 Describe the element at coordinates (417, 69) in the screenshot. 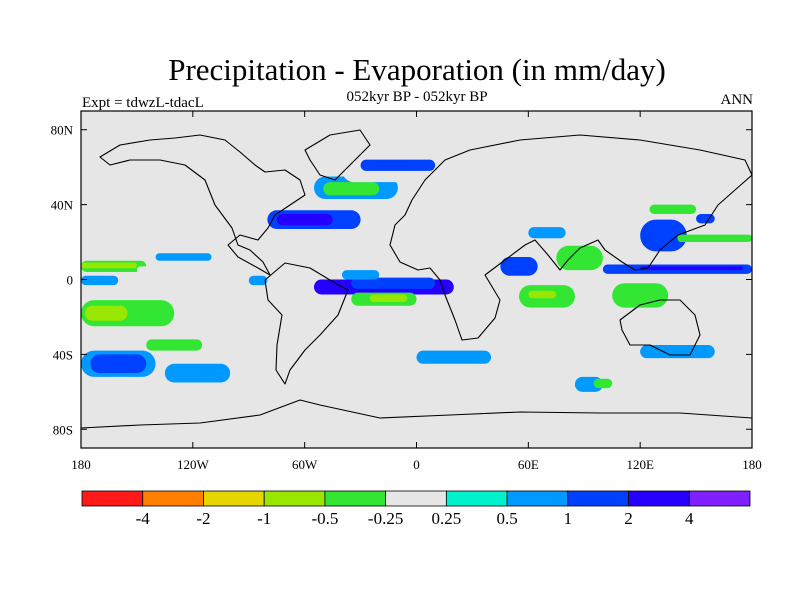

I see `figure-title: Precipitation - Evaporation (in mm/day)` at that location.